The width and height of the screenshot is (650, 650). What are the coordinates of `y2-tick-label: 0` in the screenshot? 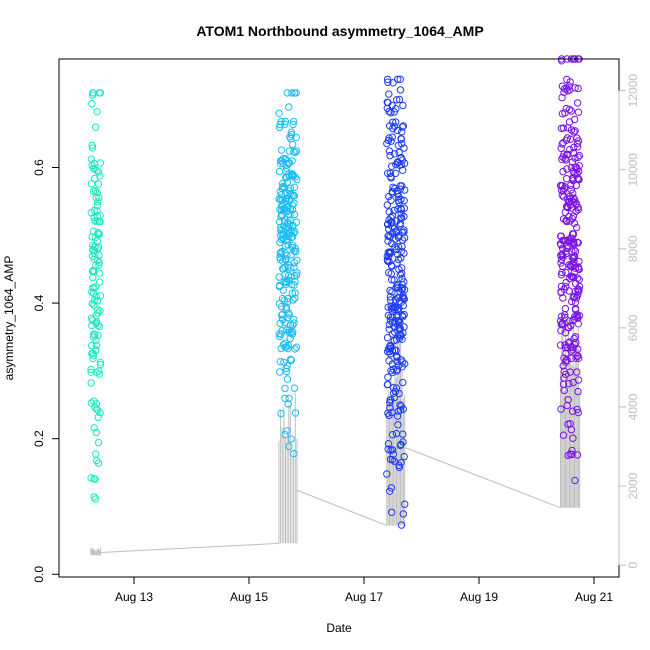 It's located at (633, 564).